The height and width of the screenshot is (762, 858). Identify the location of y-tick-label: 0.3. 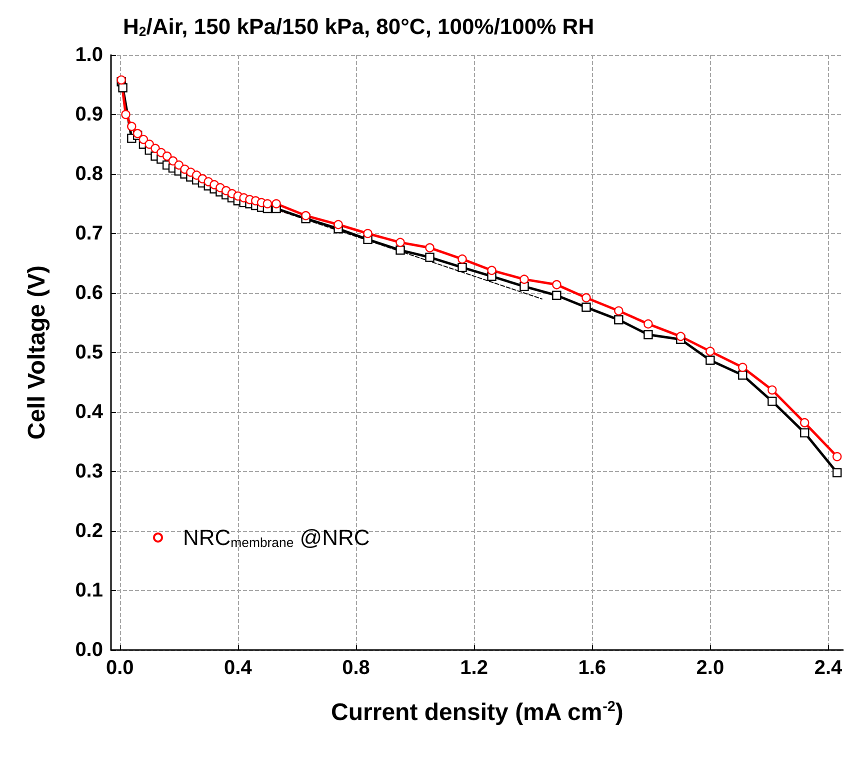
(89, 471).